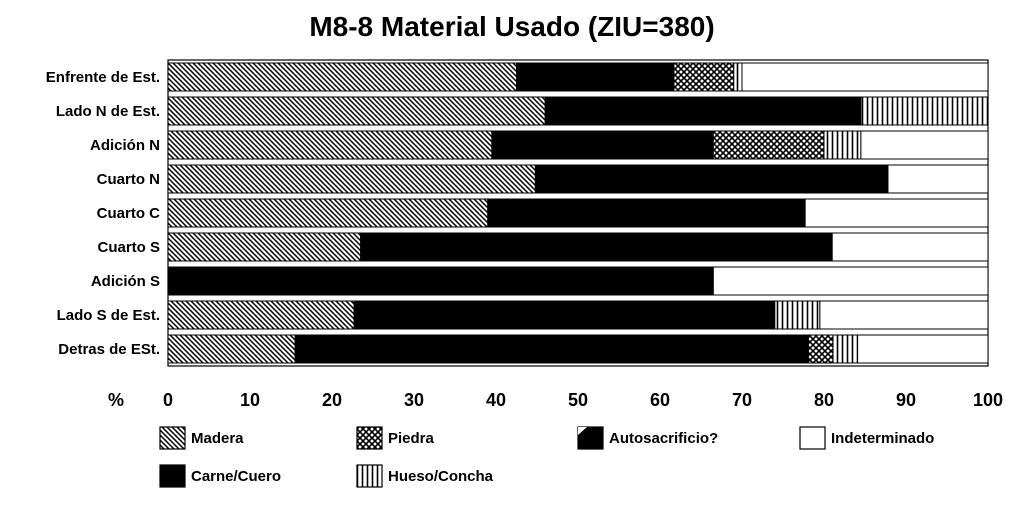  What do you see at coordinates (742, 400) in the screenshot?
I see `x-tick-label: 70` at bounding box center [742, 400].